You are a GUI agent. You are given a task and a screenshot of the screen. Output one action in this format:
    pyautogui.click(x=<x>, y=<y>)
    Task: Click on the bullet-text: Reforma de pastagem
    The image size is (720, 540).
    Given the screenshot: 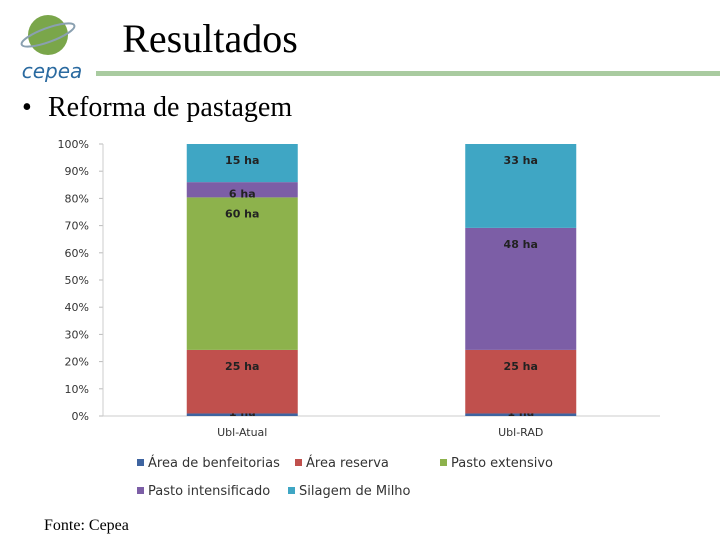 What is the action you would take?
    pyautogui.click(x=170, y=107)
    